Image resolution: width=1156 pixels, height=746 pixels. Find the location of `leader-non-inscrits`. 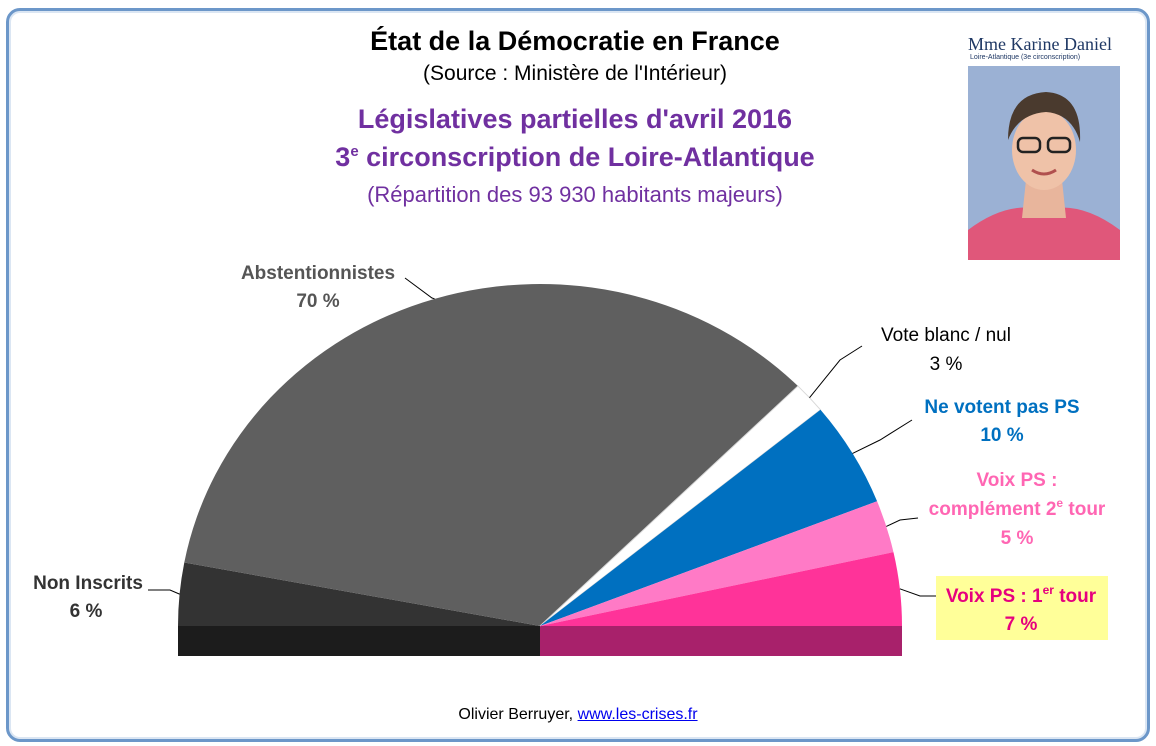

leader-non-inscrits is located at coordinates (164, 592).